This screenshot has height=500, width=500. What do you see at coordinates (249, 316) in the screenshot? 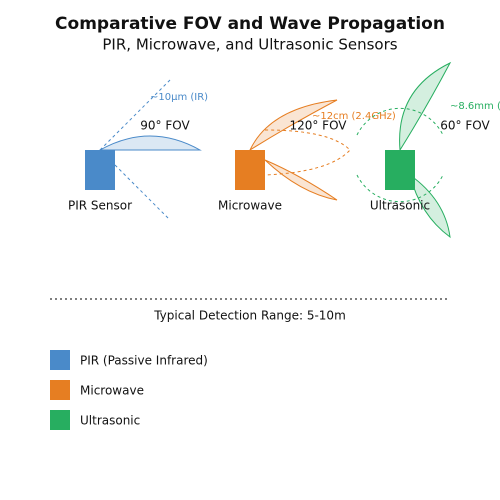
I see `range-label: Typical Detection Range: 5-10m` at bounding box center [249, 316].